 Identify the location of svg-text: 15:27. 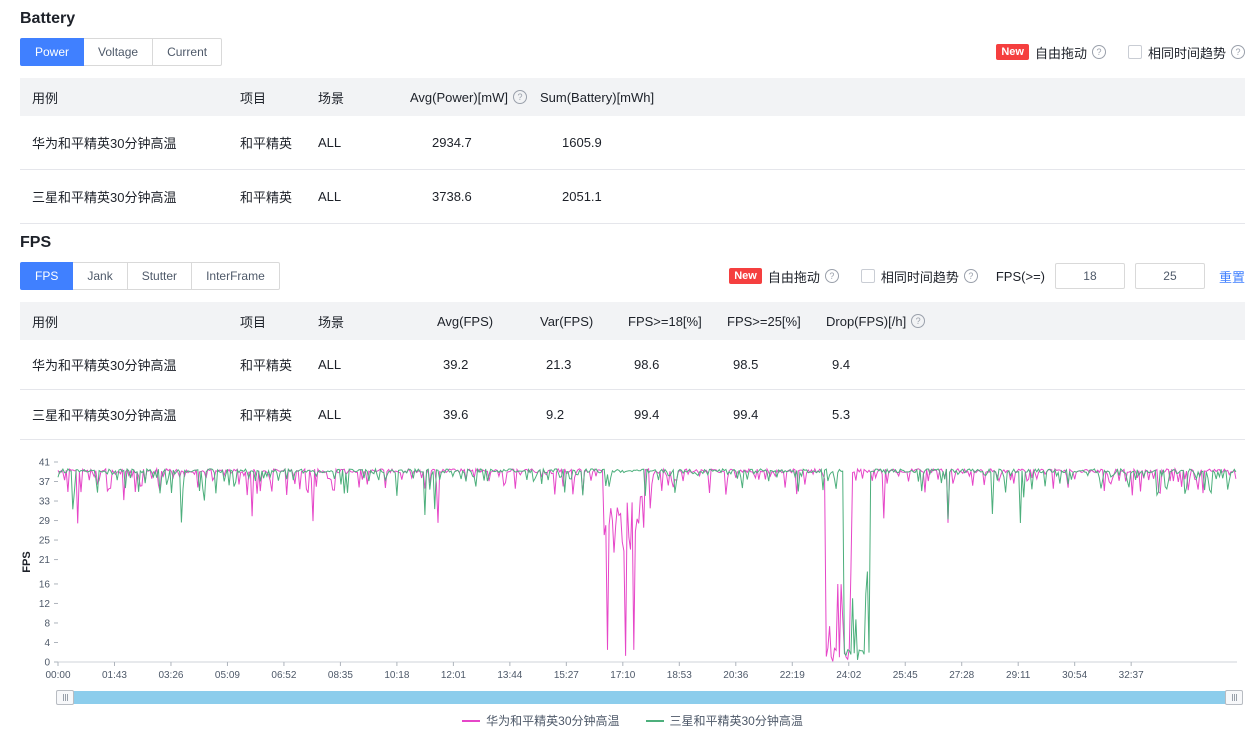
(566, 675).